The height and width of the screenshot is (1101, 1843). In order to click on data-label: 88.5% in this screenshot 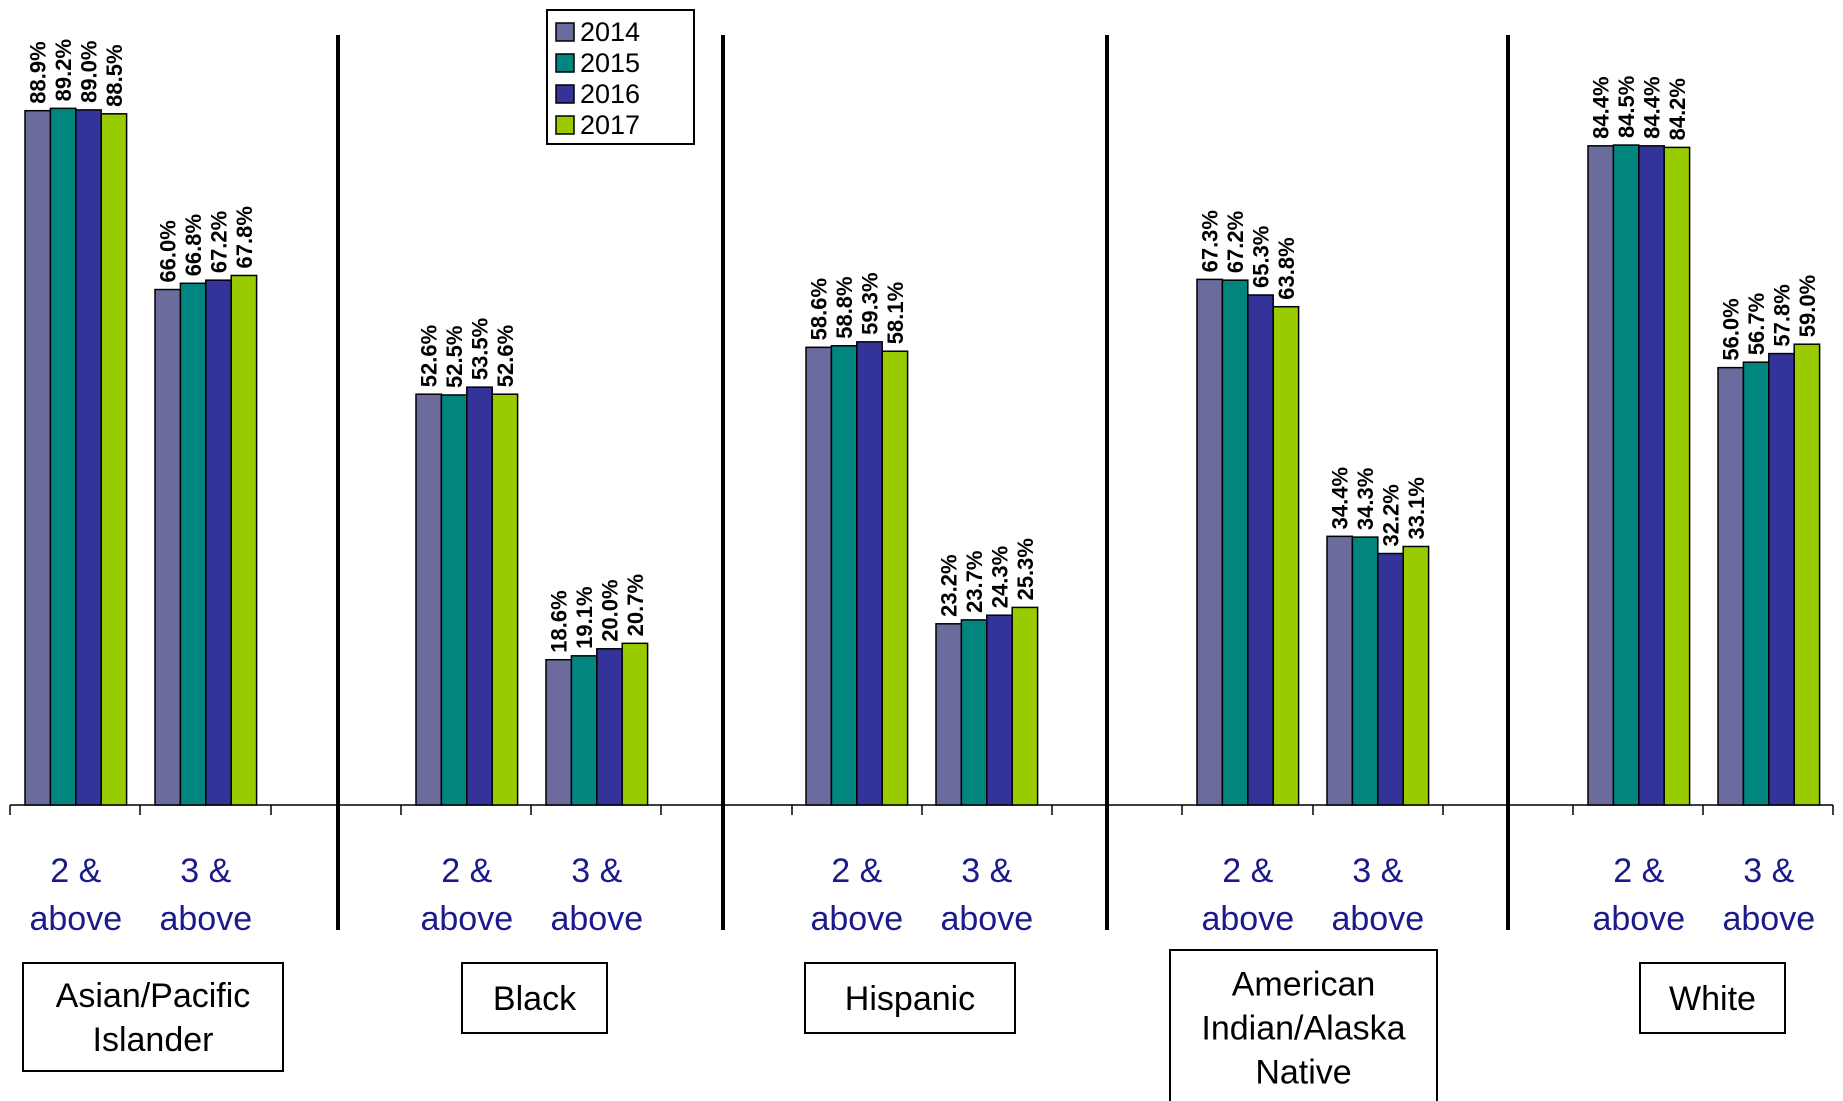, I will do `click(114, 75)`.